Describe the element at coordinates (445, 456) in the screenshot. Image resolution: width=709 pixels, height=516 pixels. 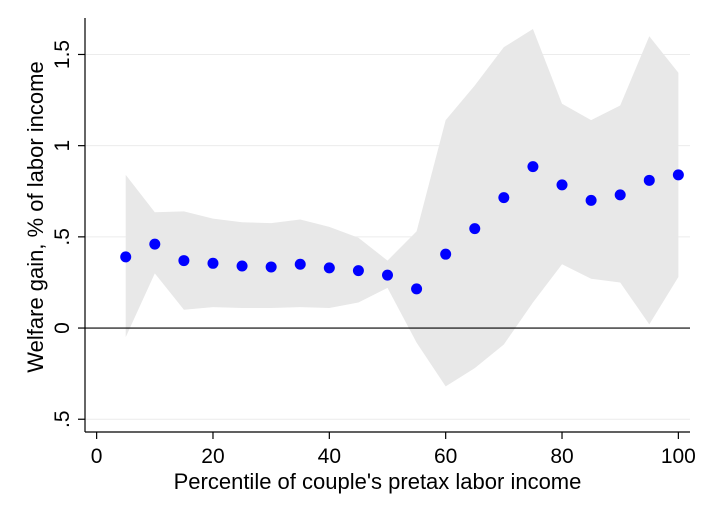
I see `x-tick-label: 60` at that location.